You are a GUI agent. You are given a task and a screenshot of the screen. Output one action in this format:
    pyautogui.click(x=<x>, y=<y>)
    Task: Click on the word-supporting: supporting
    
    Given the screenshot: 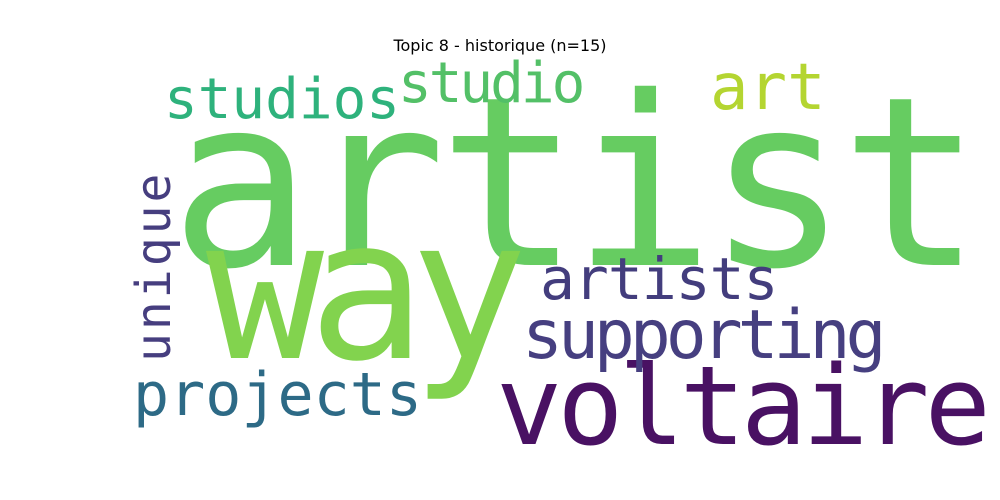 What is the action you would take?
    pyautogui.click(x=704, y=335)
    